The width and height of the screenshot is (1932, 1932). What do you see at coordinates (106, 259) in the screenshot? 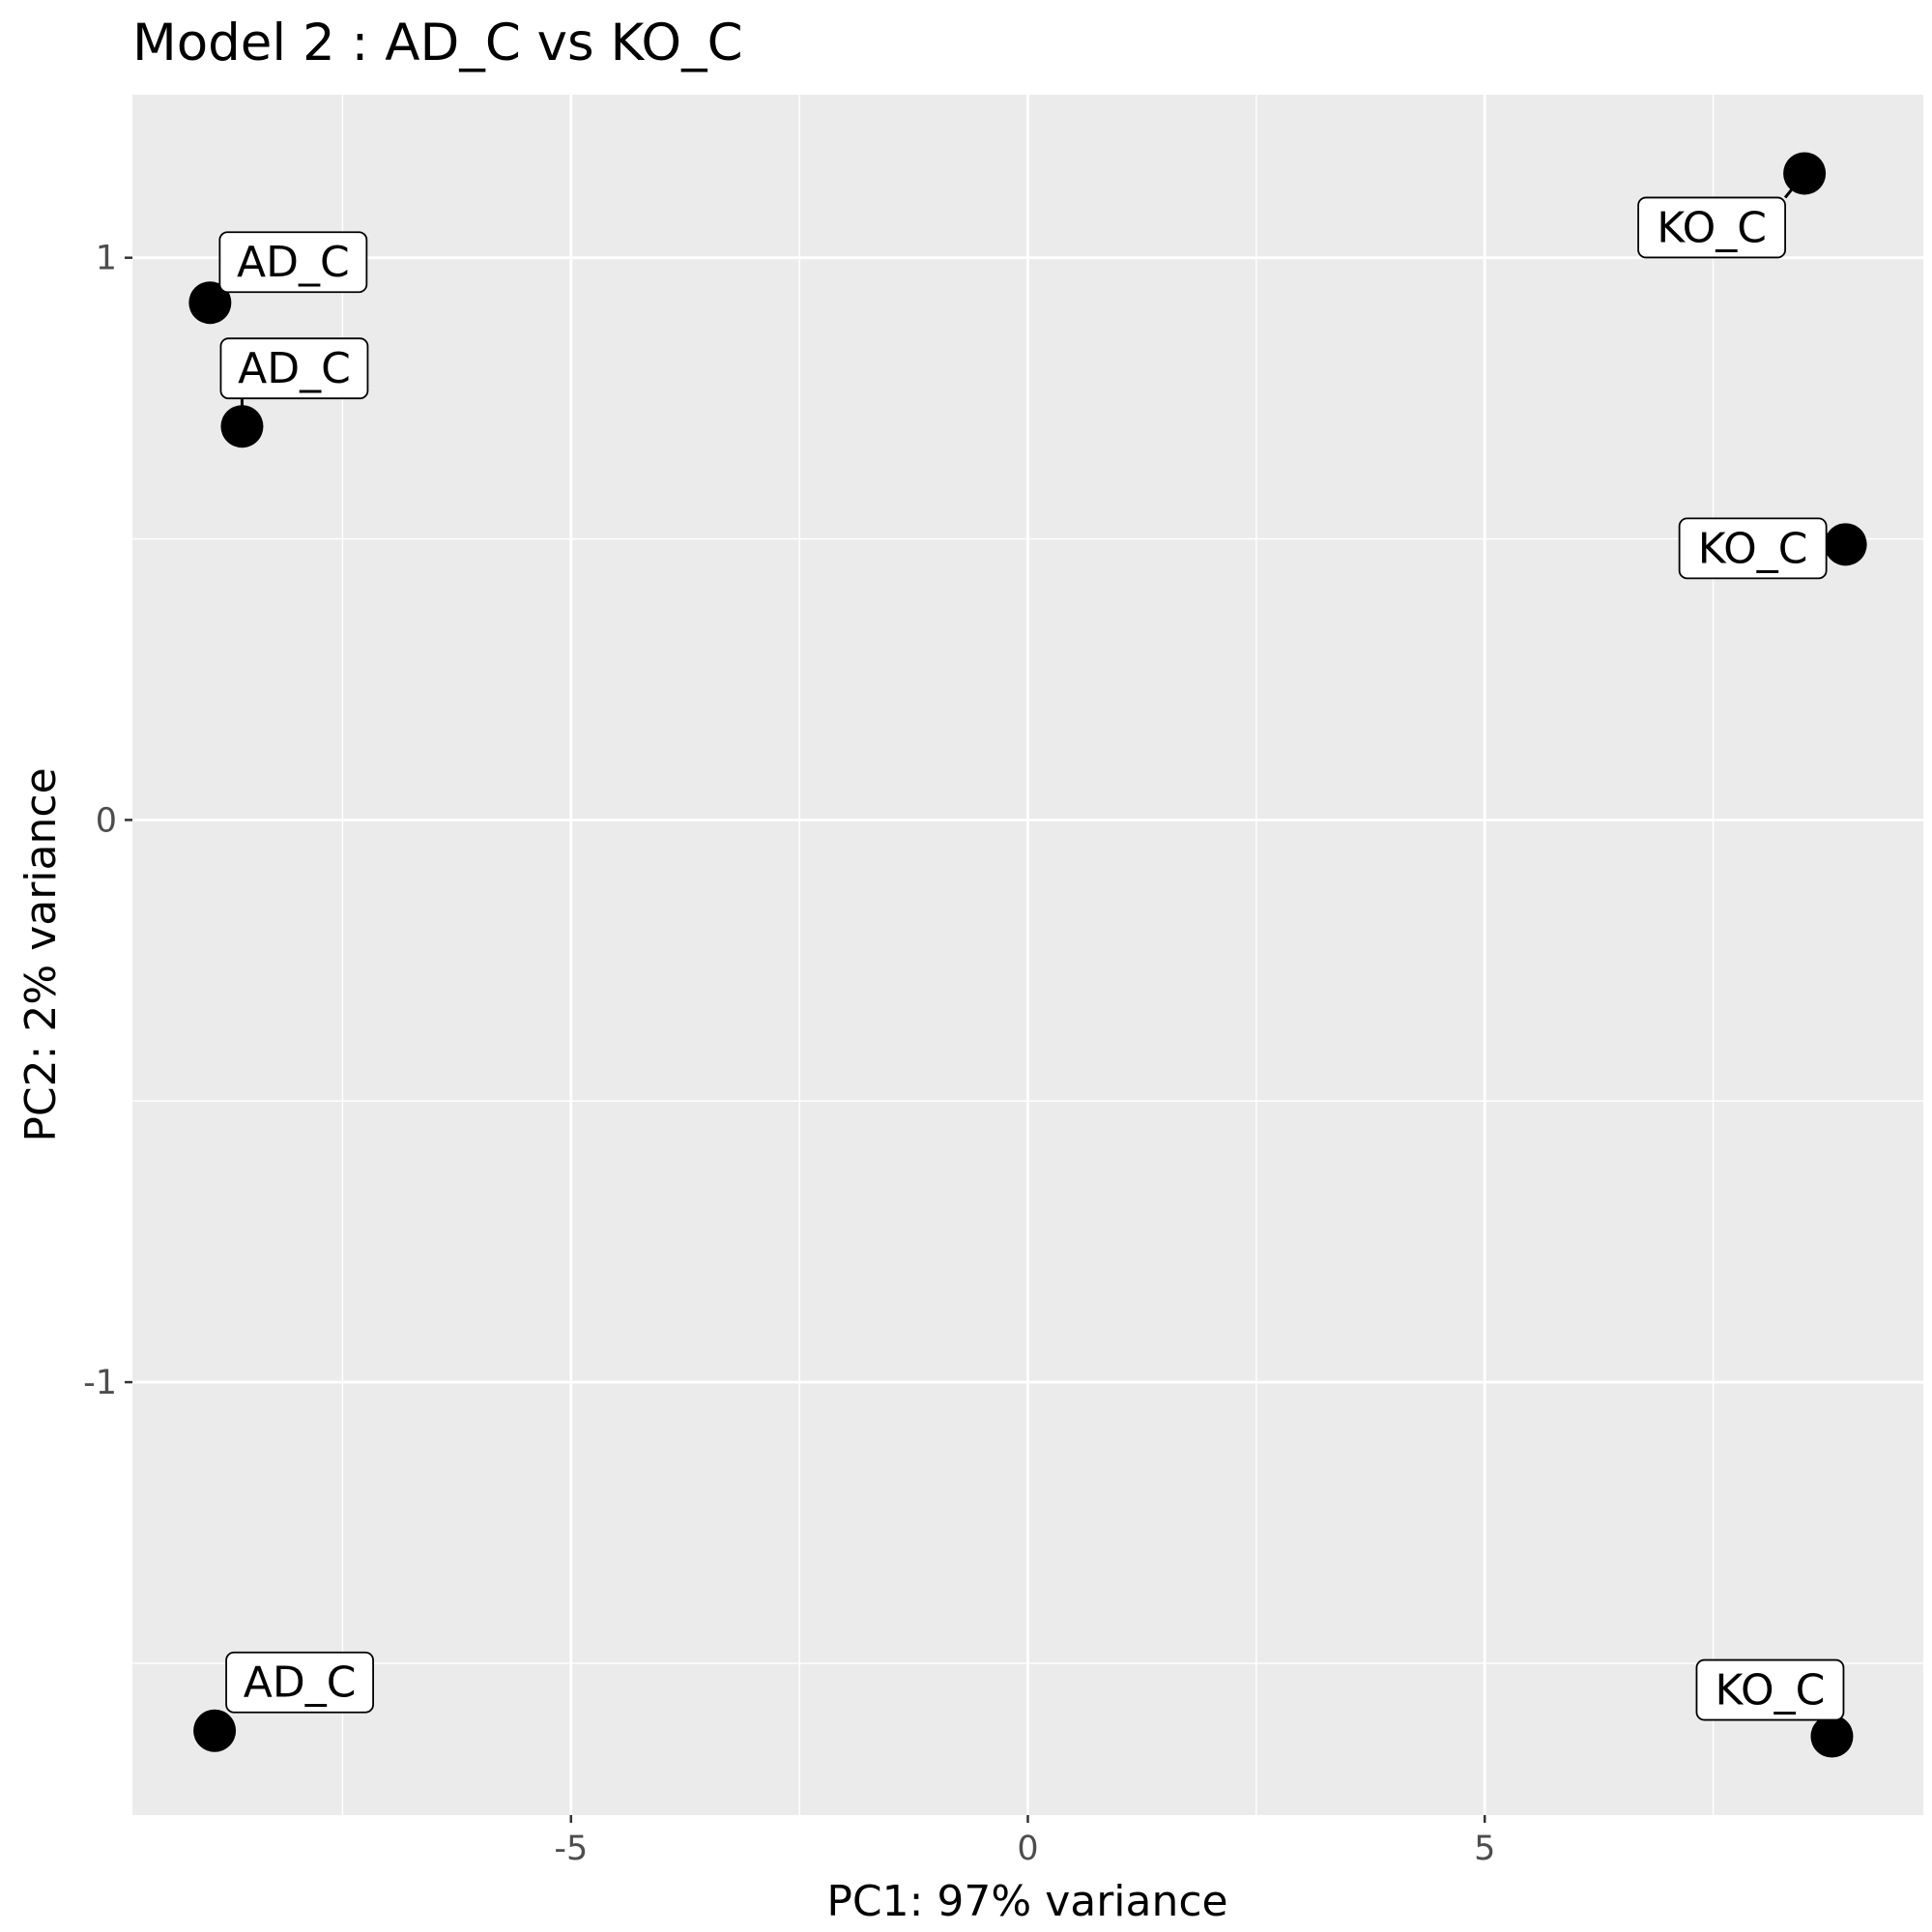
I see `y-tick-label: 1` at bounding box center [106, 259].